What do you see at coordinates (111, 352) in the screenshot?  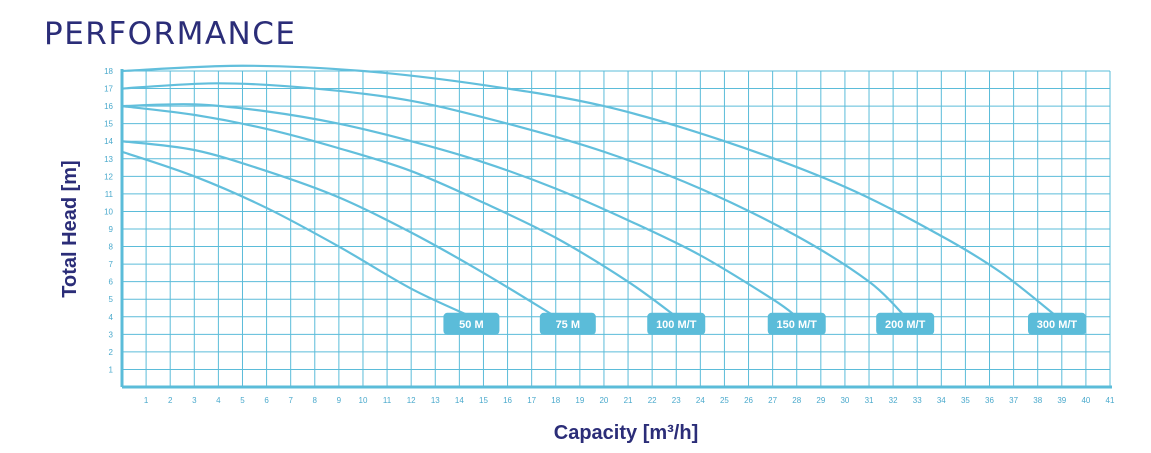 I see `y-tick-label: 2` at bounding box center [111, 352].